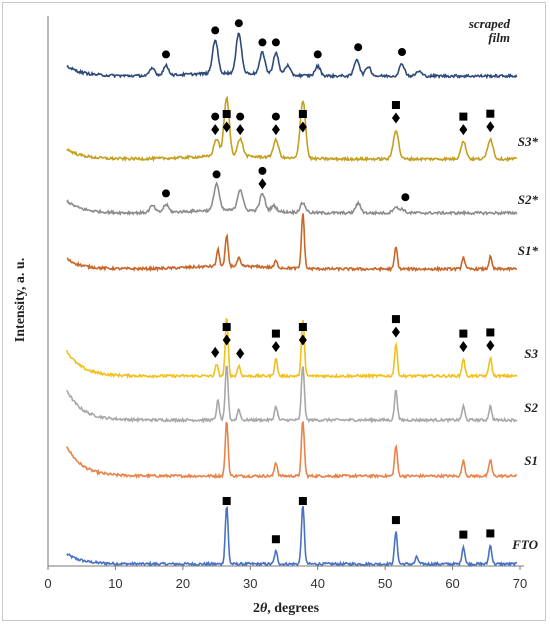  I want to click on x-tick-label: 0, so click(47, 583).